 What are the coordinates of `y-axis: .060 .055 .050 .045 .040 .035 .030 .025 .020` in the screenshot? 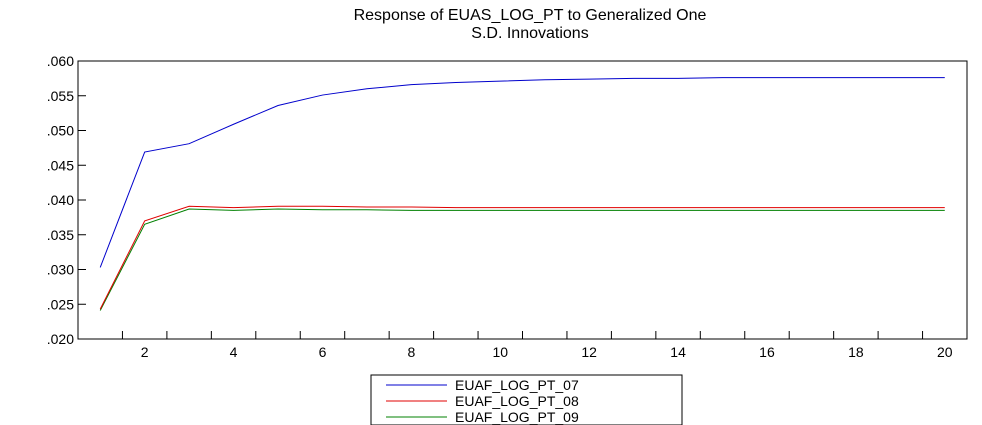 It's located at (66, 200).